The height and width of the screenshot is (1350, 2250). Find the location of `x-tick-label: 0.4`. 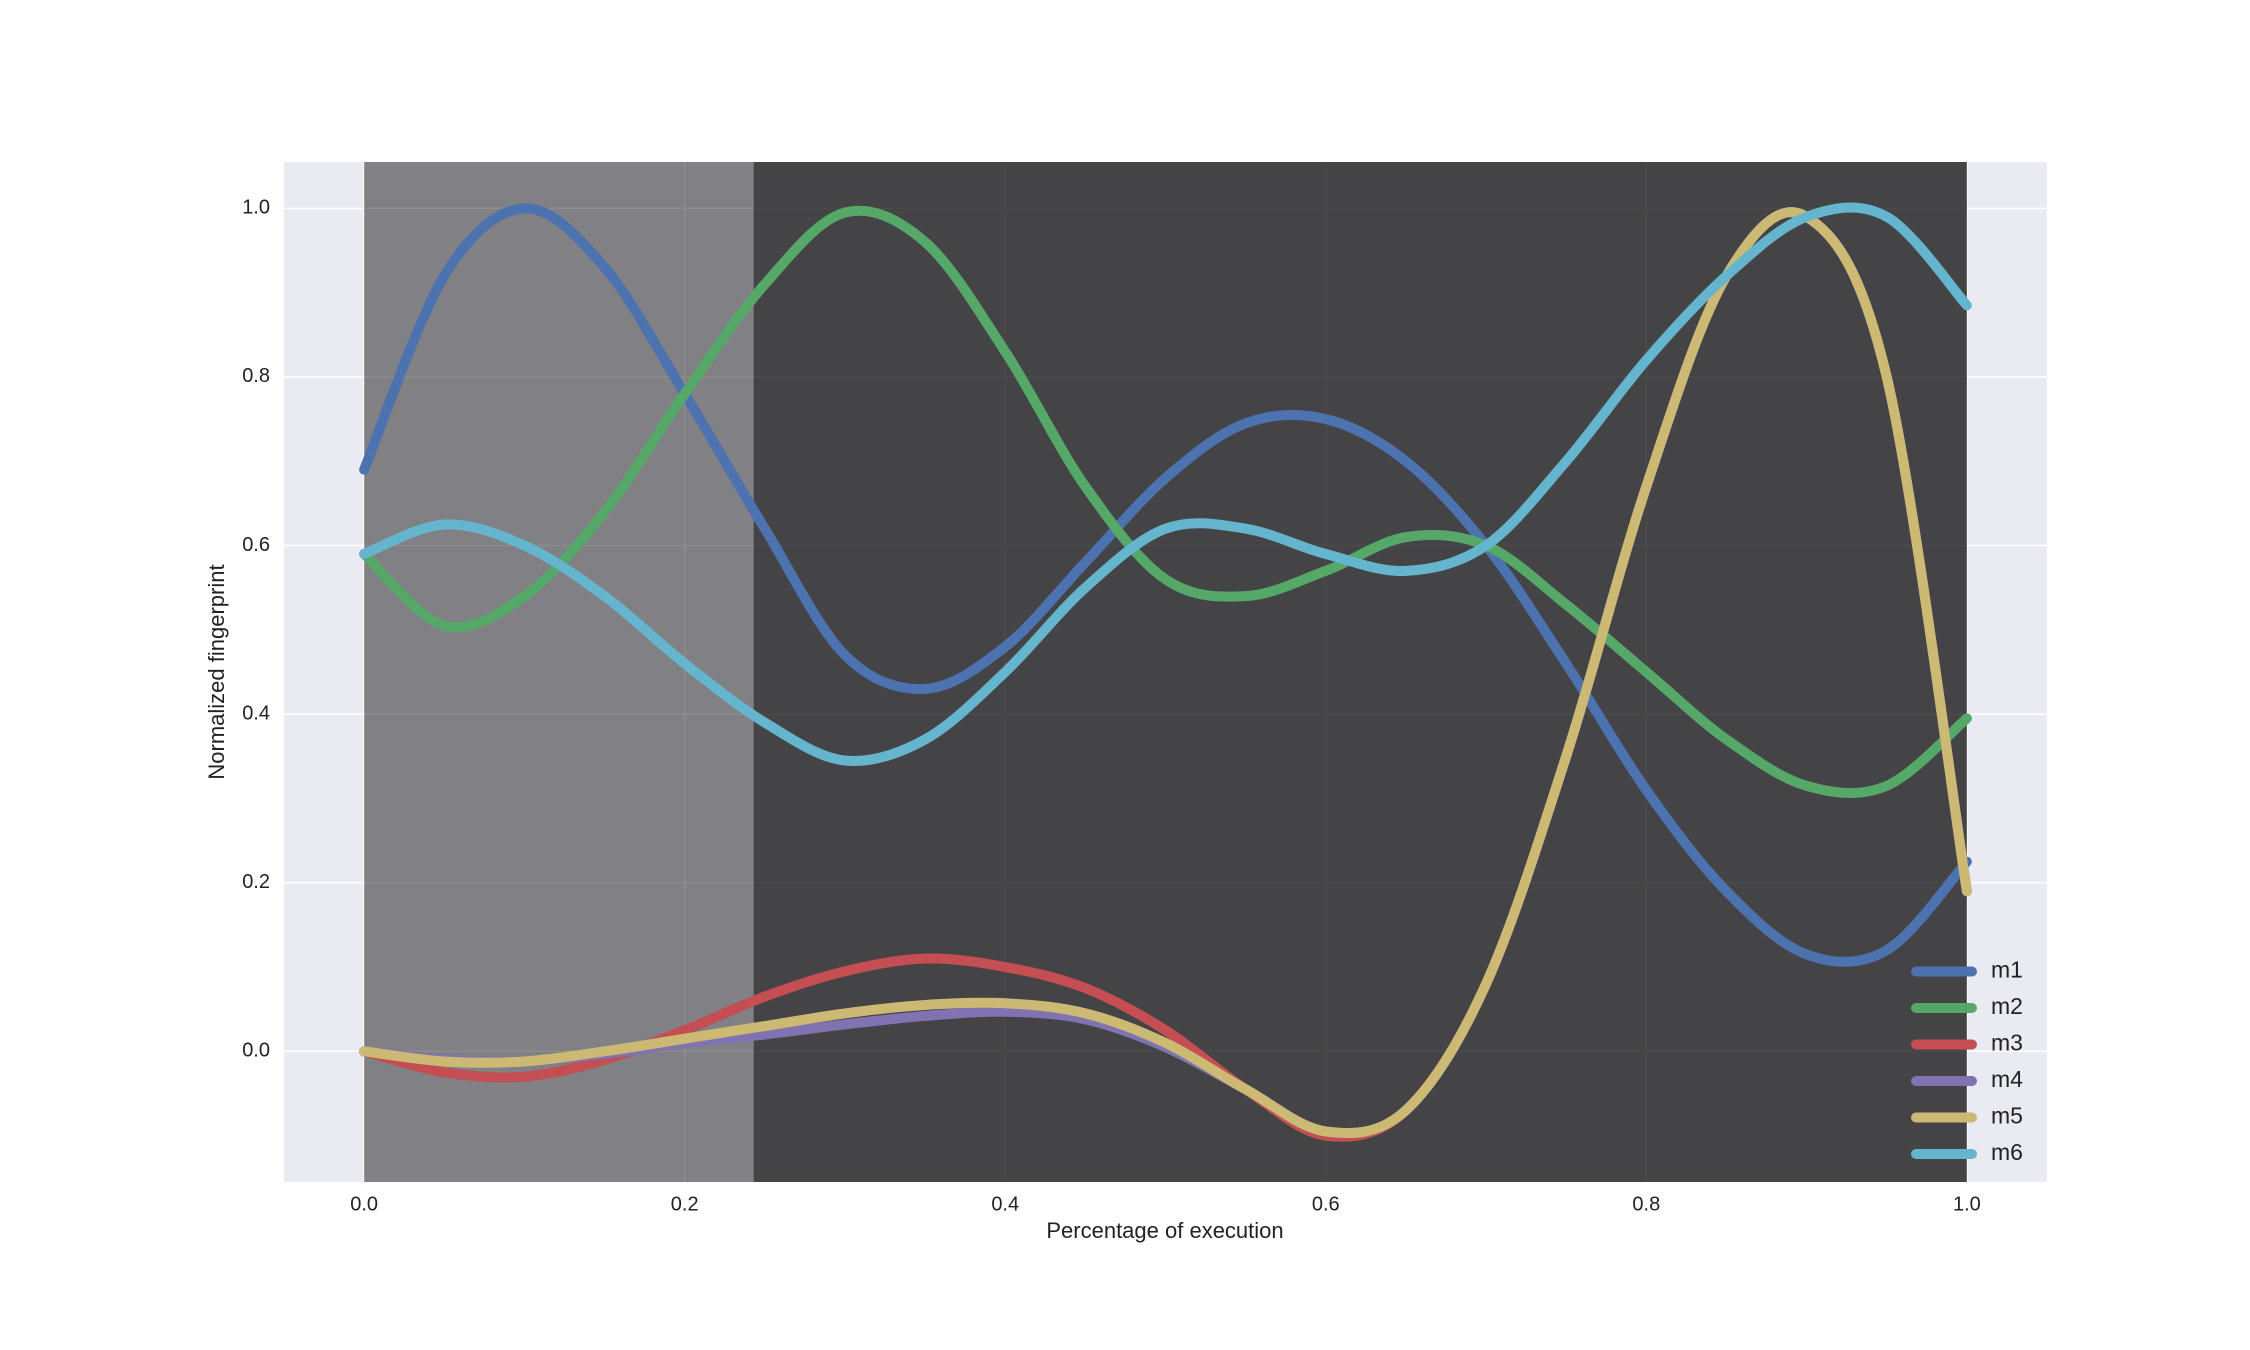

x-tick-label: 0.4 is located at coordinates (1005, 1204).